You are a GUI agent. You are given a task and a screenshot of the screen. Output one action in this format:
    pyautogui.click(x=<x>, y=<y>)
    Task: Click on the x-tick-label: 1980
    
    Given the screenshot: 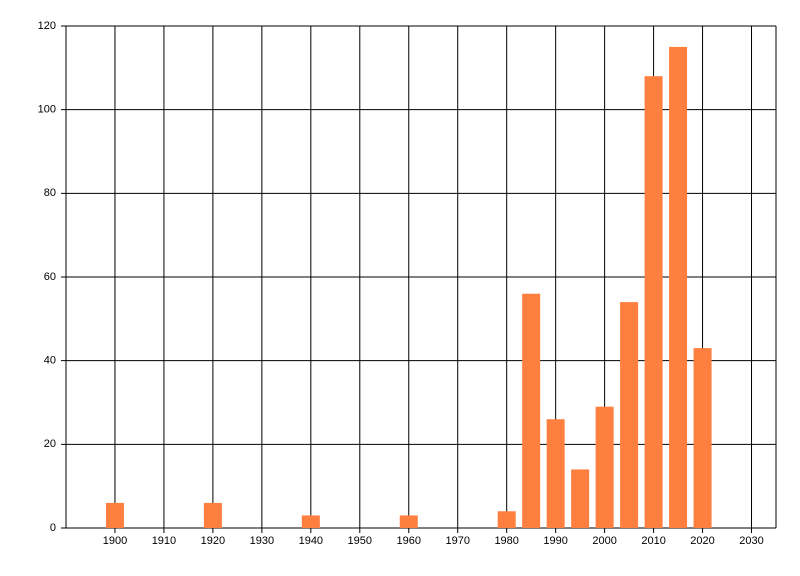 What is the action you would take?
    pyautogui.click(x=506, y=541)
    